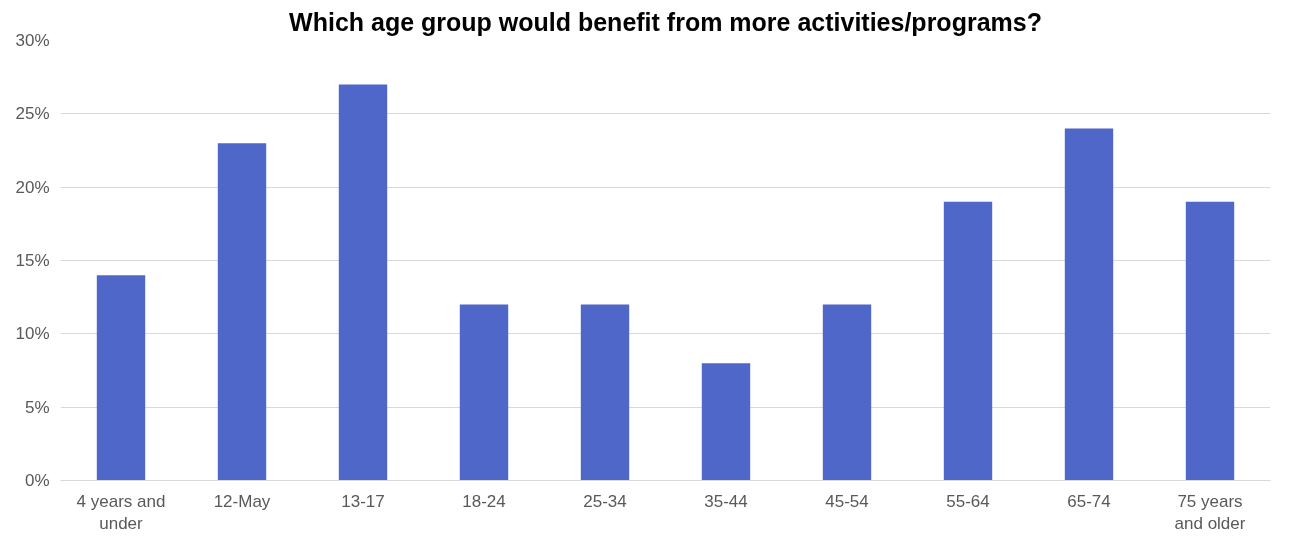  I want to click on y-tick-label: 25%, so click(32, 114).